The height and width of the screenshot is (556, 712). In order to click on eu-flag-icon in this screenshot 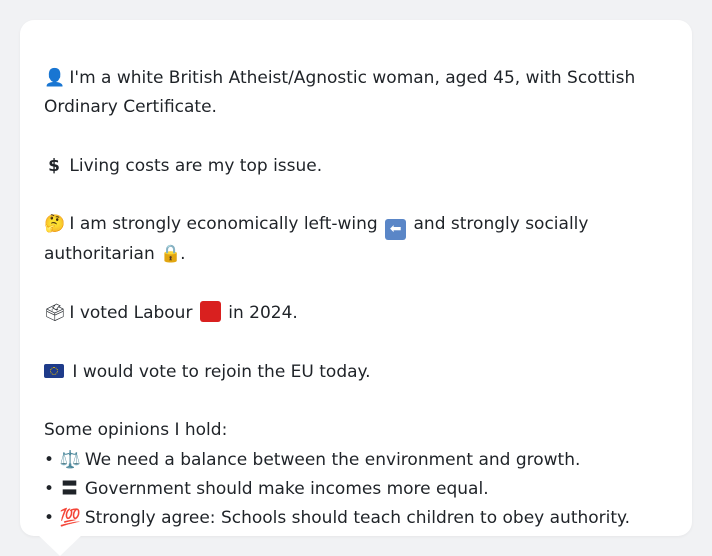, I will do `click(54, 370)`.